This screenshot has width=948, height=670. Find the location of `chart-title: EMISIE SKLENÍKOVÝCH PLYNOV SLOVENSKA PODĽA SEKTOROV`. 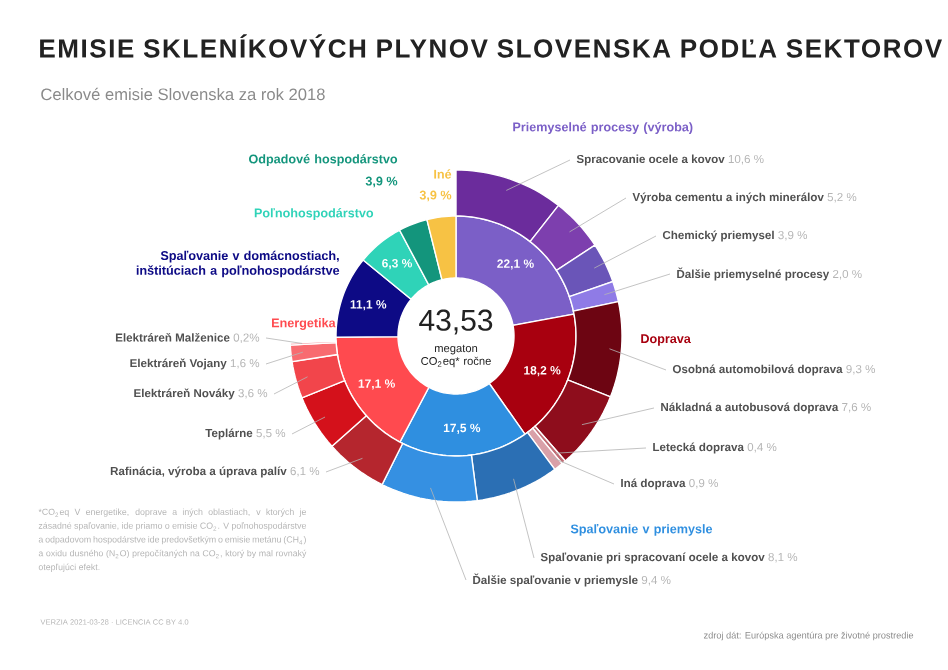

chart-title: EMISIE SKLENÍKOVÝCH PLYNOV SLOVENSKA PODĽA SEKTOROV is located at coordinates (491, 46).